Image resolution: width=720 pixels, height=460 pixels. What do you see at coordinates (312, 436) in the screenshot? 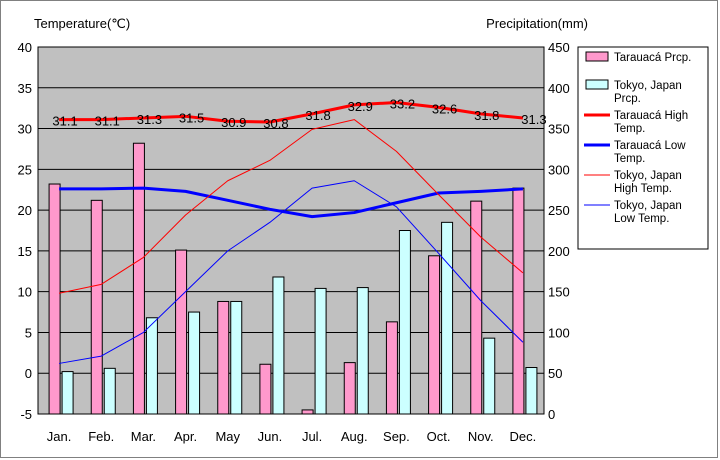
I see `x-tick-label: Jul.` at bounding box center [312, 436].